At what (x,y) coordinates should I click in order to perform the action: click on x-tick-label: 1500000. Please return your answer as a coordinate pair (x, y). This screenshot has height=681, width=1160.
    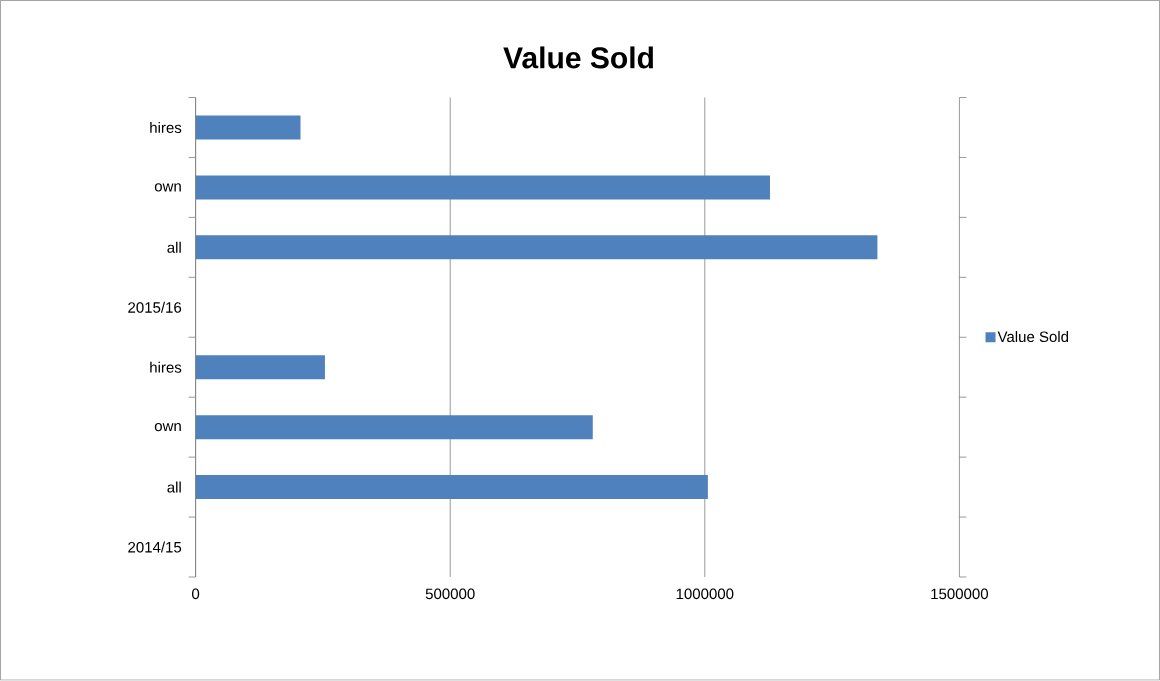
    Looking at the image, I should click on (960, 594).